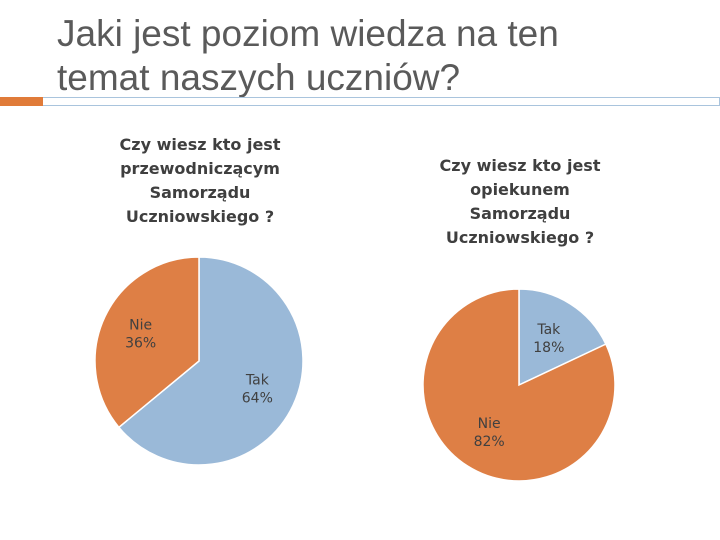 Image resolution: width=720 pixels, height=540 pixels. I want to click on chart-1-slice-nie-value: 36%, so click(140, 344).